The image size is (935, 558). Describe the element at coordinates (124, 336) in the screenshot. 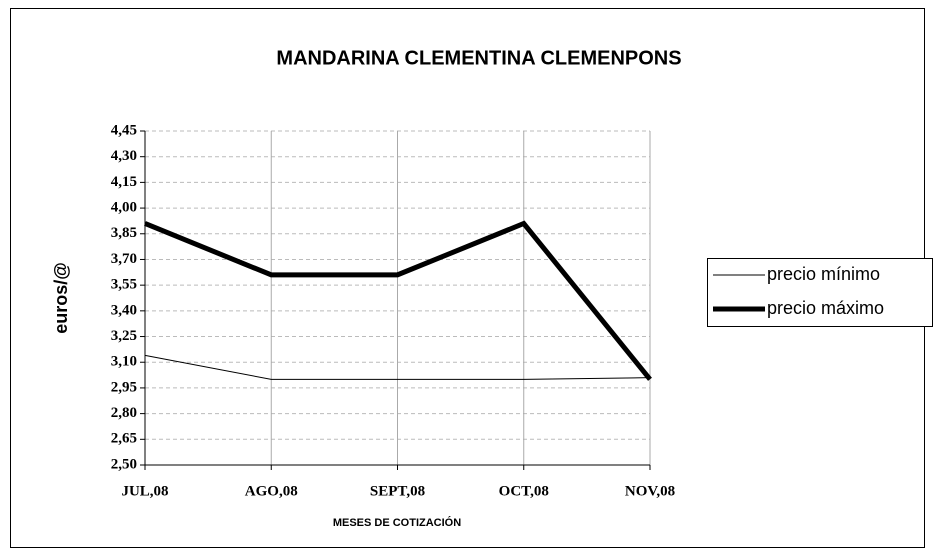

I see `y-tick-label: 3,25` at that location.